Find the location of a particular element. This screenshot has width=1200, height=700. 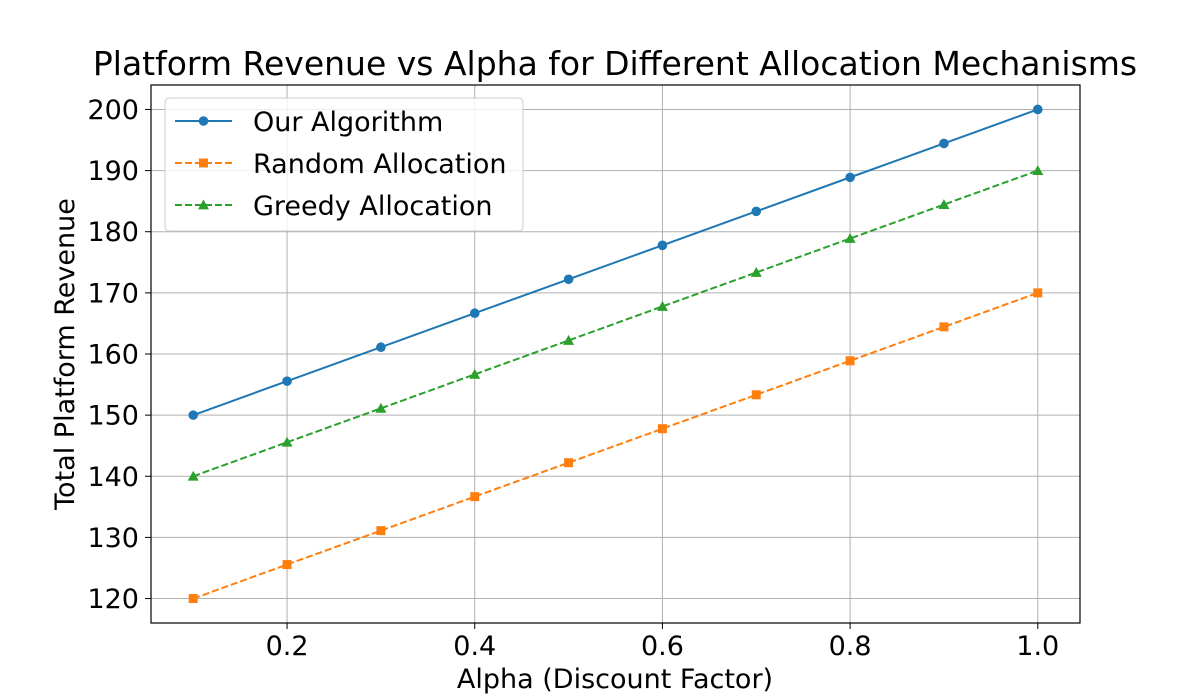

x-axis-ticks: 0.2 0.4 0.6 0.8 1.0 is located at coordinates (662, 642).